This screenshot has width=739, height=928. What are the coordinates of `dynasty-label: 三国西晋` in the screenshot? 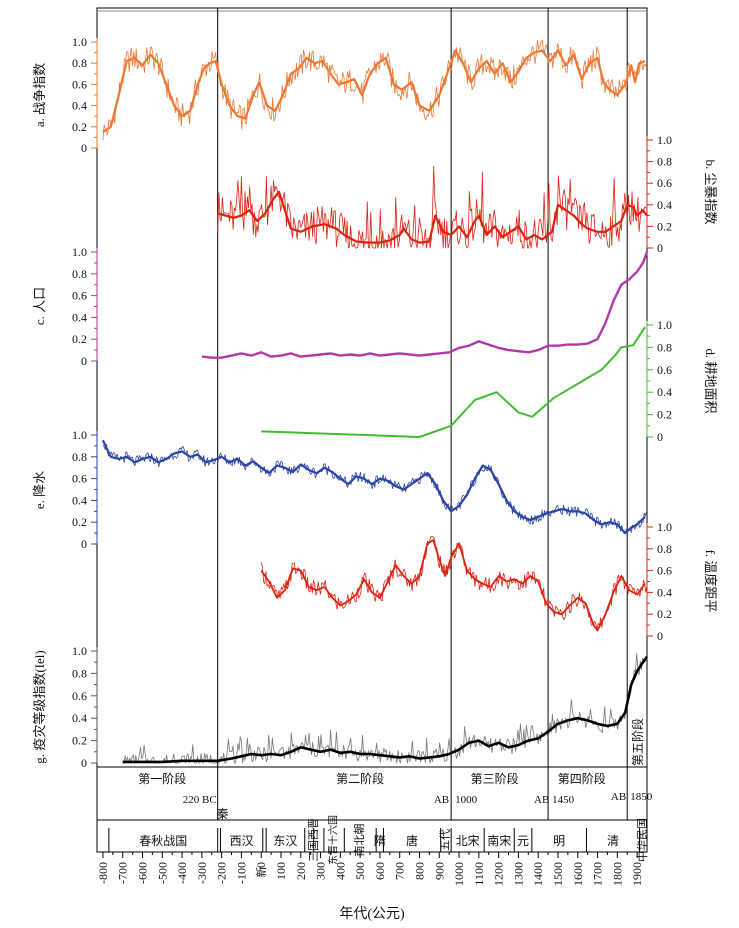 It's located at (313, 840).